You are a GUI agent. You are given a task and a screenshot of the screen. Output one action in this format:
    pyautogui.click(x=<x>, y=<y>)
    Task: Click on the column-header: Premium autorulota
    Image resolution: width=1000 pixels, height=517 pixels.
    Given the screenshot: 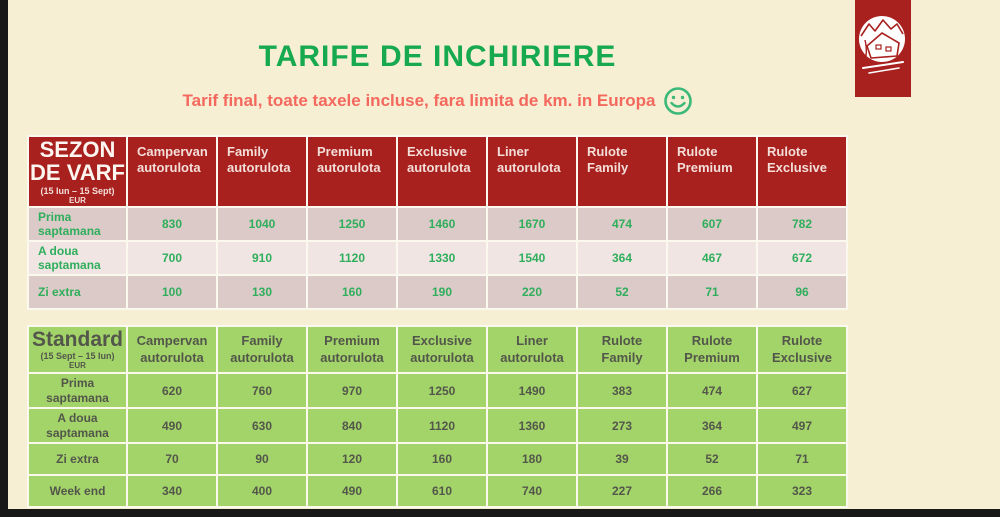 What is the action you would take?
    pyautogui.click(x=352, y=171)
    